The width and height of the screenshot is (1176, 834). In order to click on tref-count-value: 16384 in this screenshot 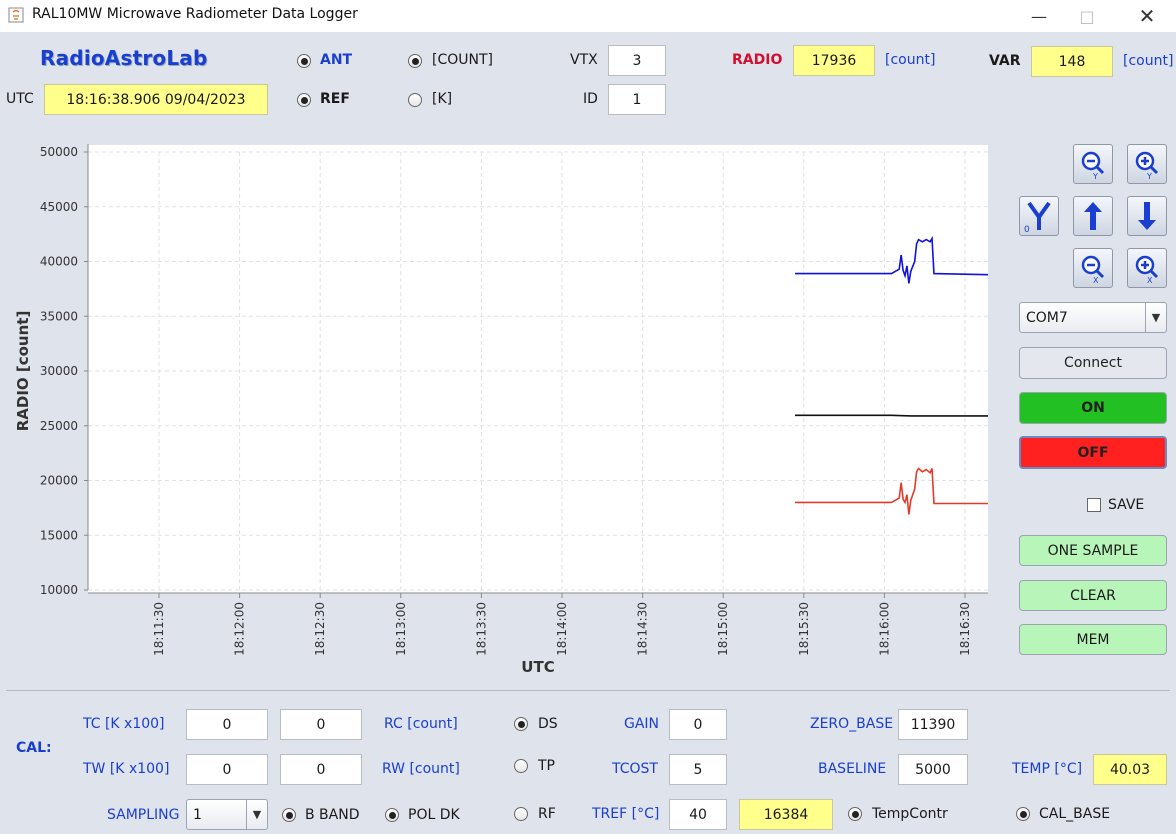, I will do `click(786, 814)`.